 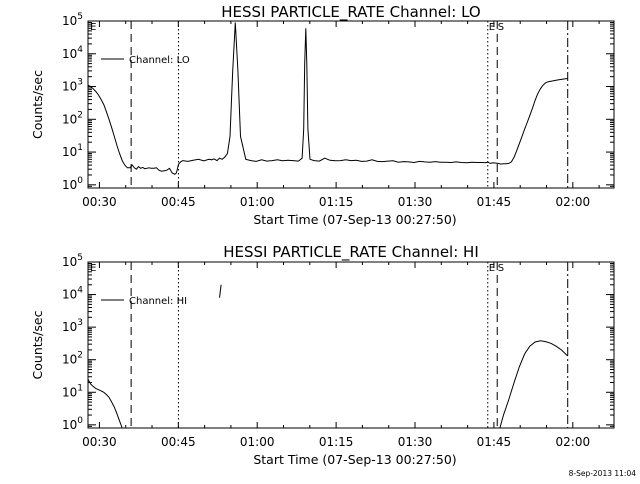 What do you see at coordinates (603, 473) in the screenshot?
I see `date-stamp: 8-Sep-2013 11:04` at bounding box center [603, 473].